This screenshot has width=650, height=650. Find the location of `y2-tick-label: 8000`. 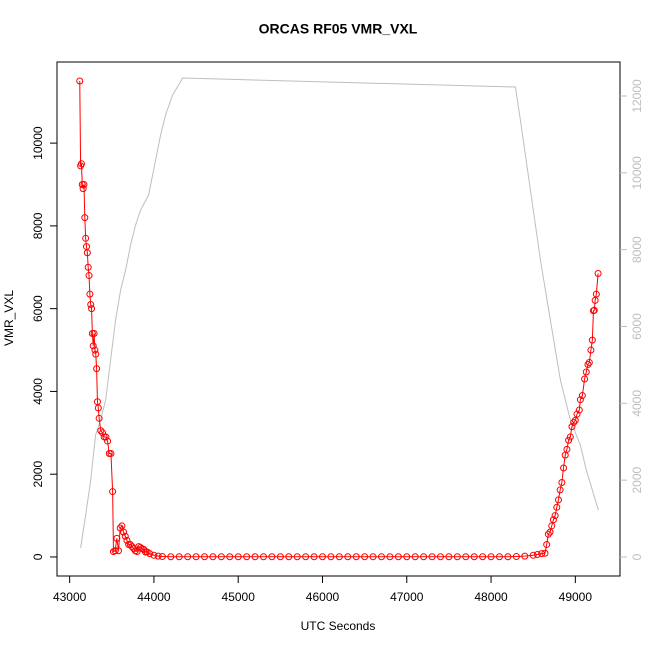

y2-tick-label: 8000 is located at coordinates (637, 249).